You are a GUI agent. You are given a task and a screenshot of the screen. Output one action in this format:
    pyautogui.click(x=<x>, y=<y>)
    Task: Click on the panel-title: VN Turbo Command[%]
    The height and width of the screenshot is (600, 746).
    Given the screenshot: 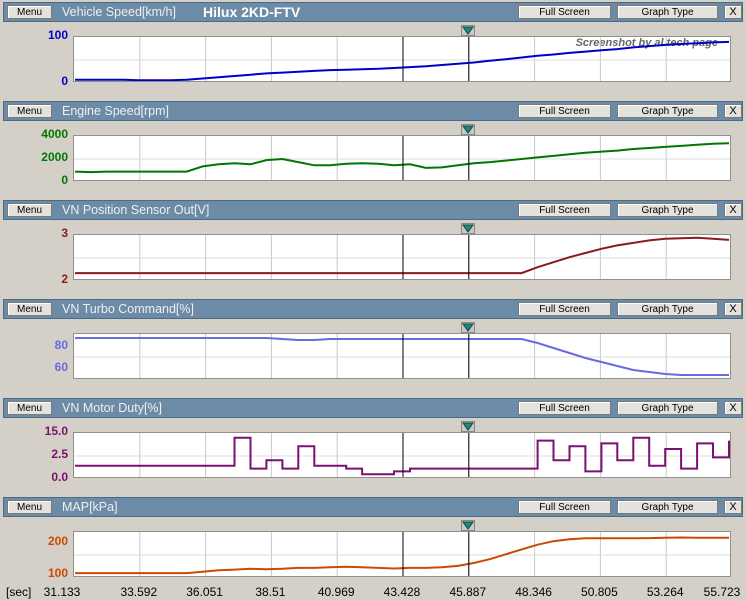 What is the action you would take?
    pyautogui.click(x=128, y=309)
    